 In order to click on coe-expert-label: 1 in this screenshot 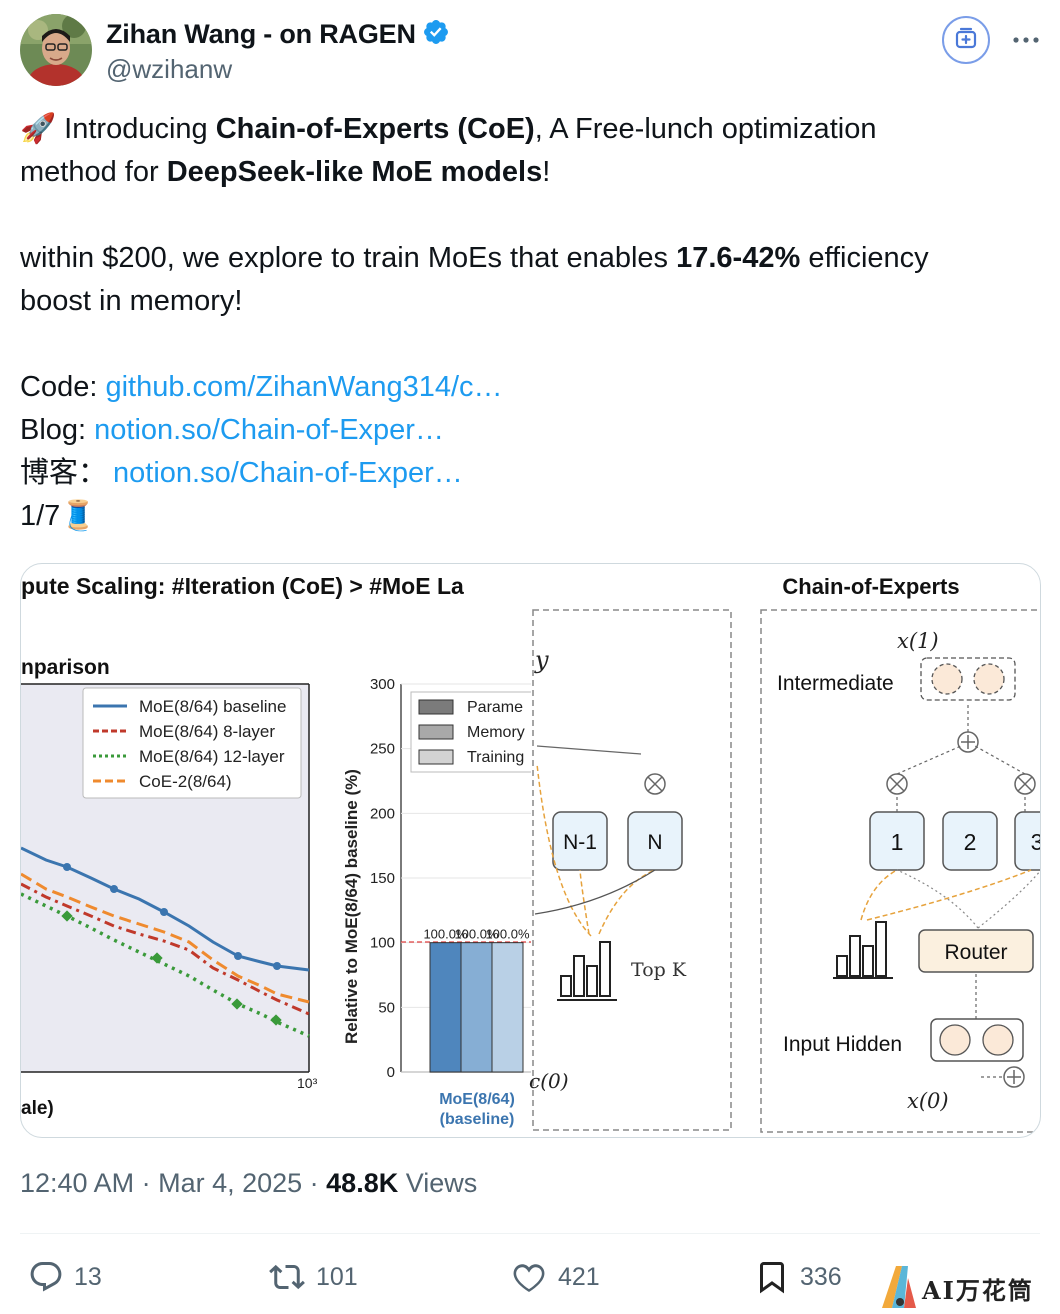, I will do `click(897, 842)`.